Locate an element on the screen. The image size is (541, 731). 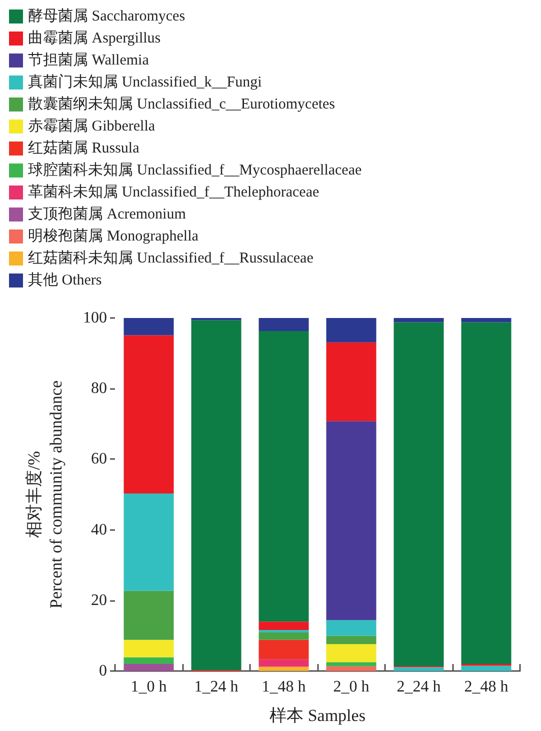
x-tick-label: 2_24 h is located at coordinates (418, 687).